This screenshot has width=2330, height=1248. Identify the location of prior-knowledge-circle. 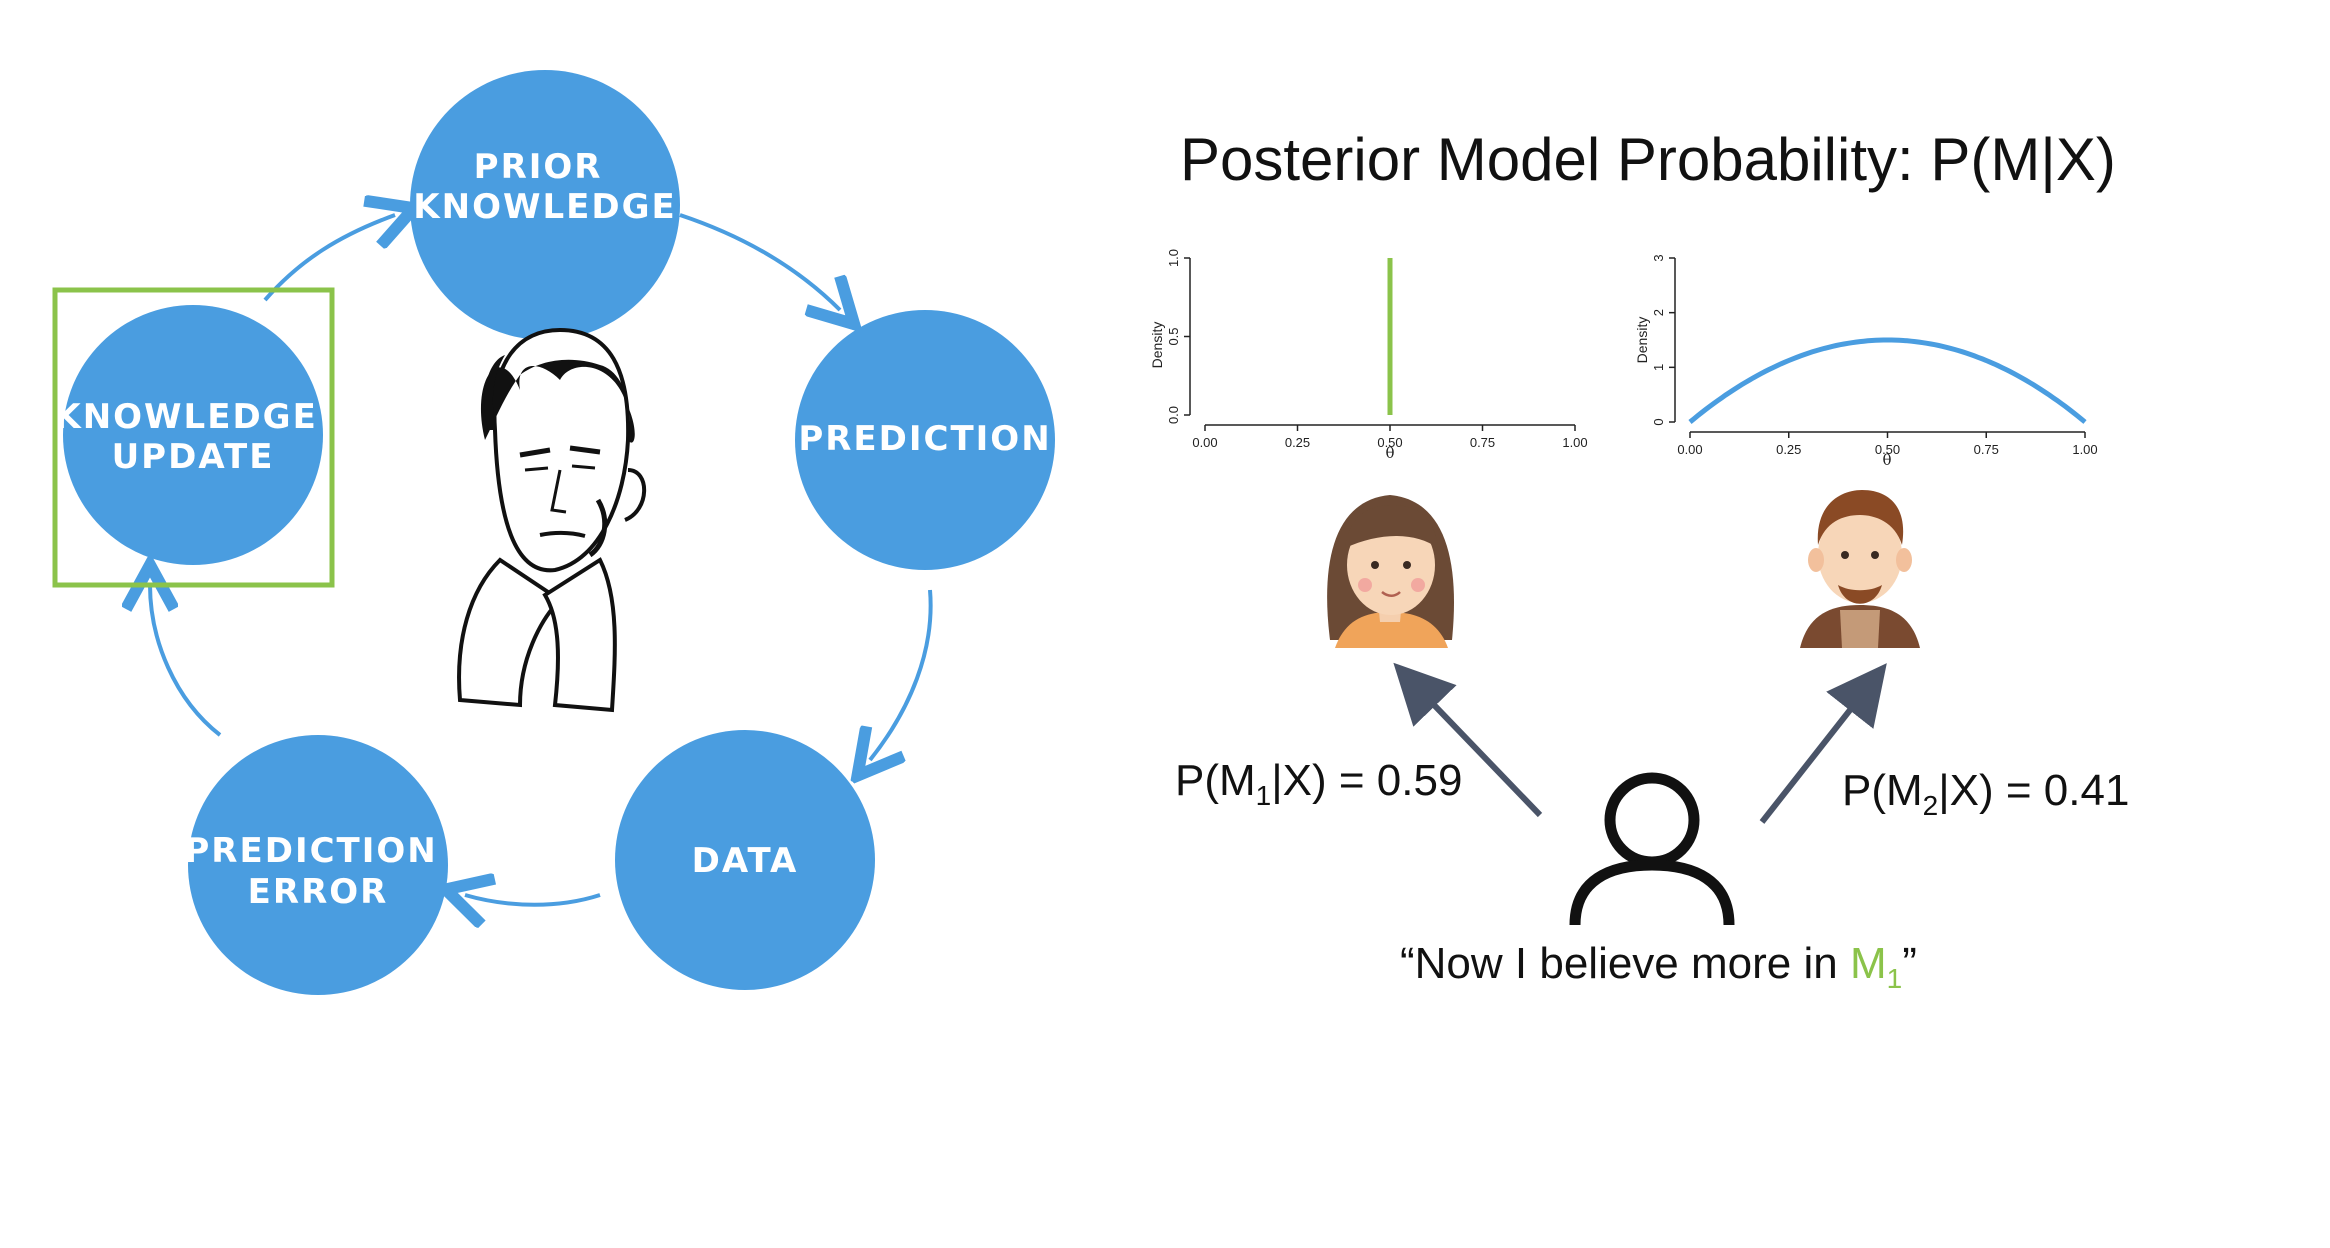
(545, 205).